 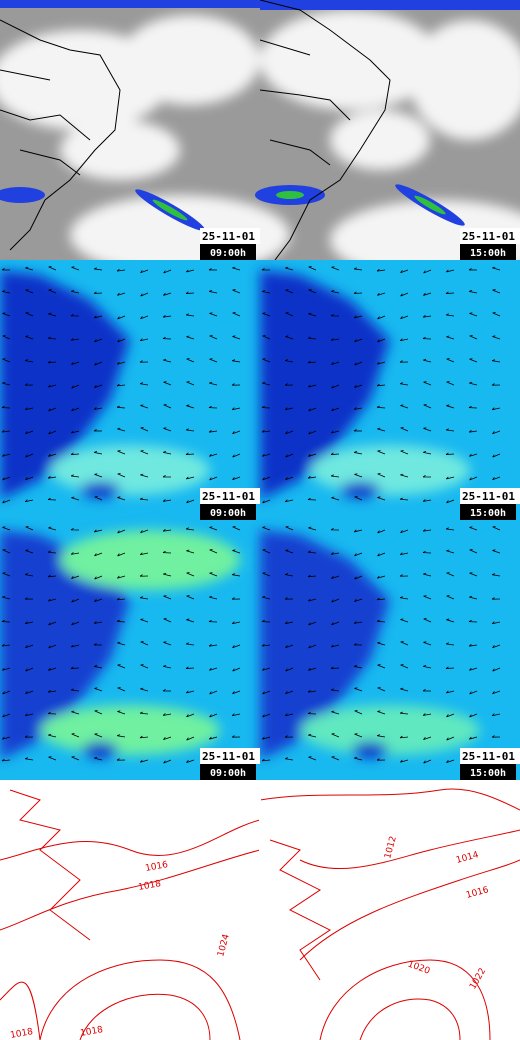 I want to click on time-box, so click(x=228, y=772).